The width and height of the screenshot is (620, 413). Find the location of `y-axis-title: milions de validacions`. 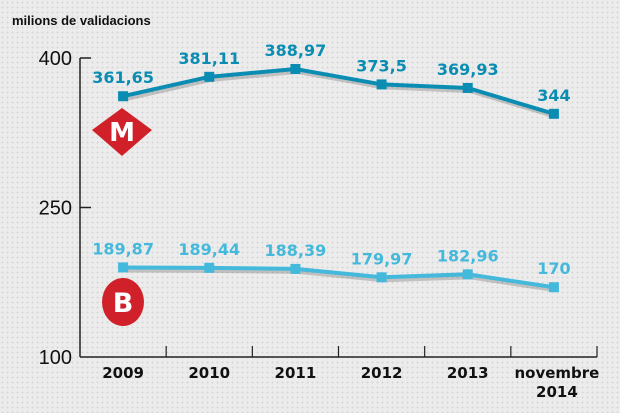

y-axis-title: milions de validacions is located at coordinates (81, 20).